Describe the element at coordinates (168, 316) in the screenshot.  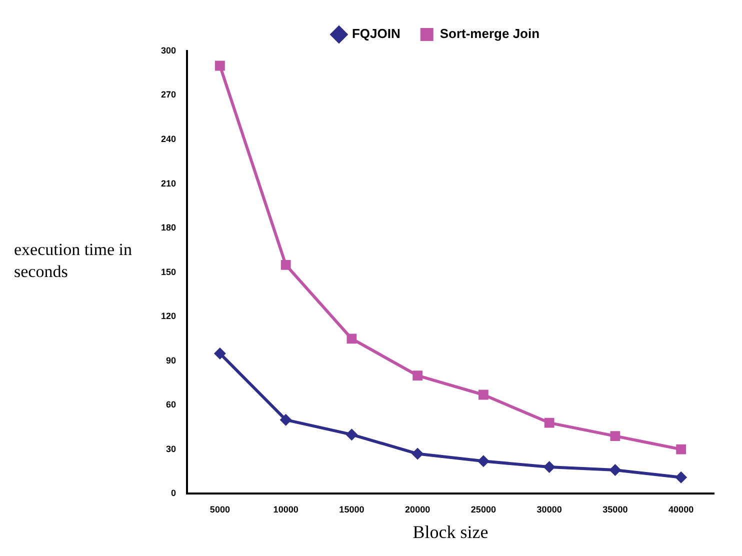
I see `y-tick-label: 120` at that location.